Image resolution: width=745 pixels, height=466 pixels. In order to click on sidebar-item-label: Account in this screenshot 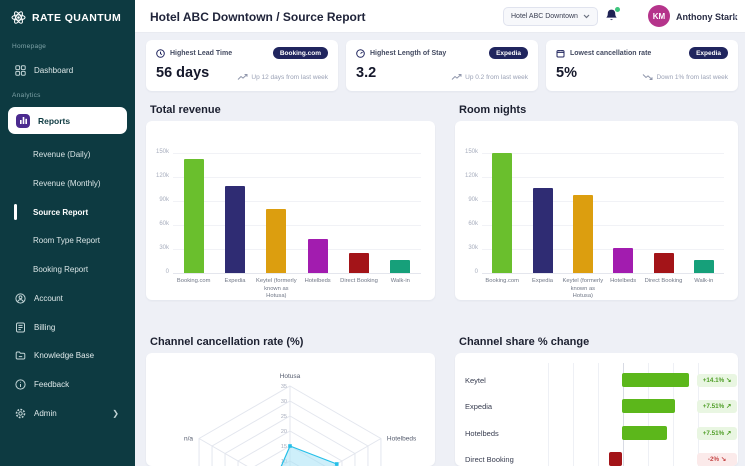, I will do `click(48, 298)`.